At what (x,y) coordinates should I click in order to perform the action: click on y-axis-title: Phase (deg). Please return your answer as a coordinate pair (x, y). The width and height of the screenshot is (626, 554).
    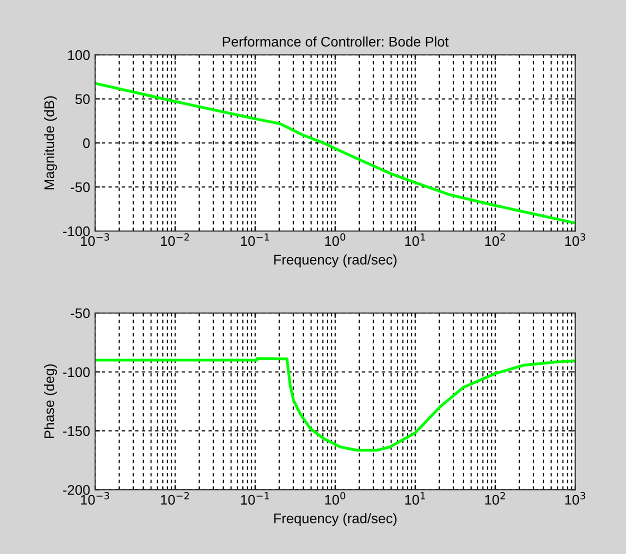
    Looking at the image, I should click on (50, 401).